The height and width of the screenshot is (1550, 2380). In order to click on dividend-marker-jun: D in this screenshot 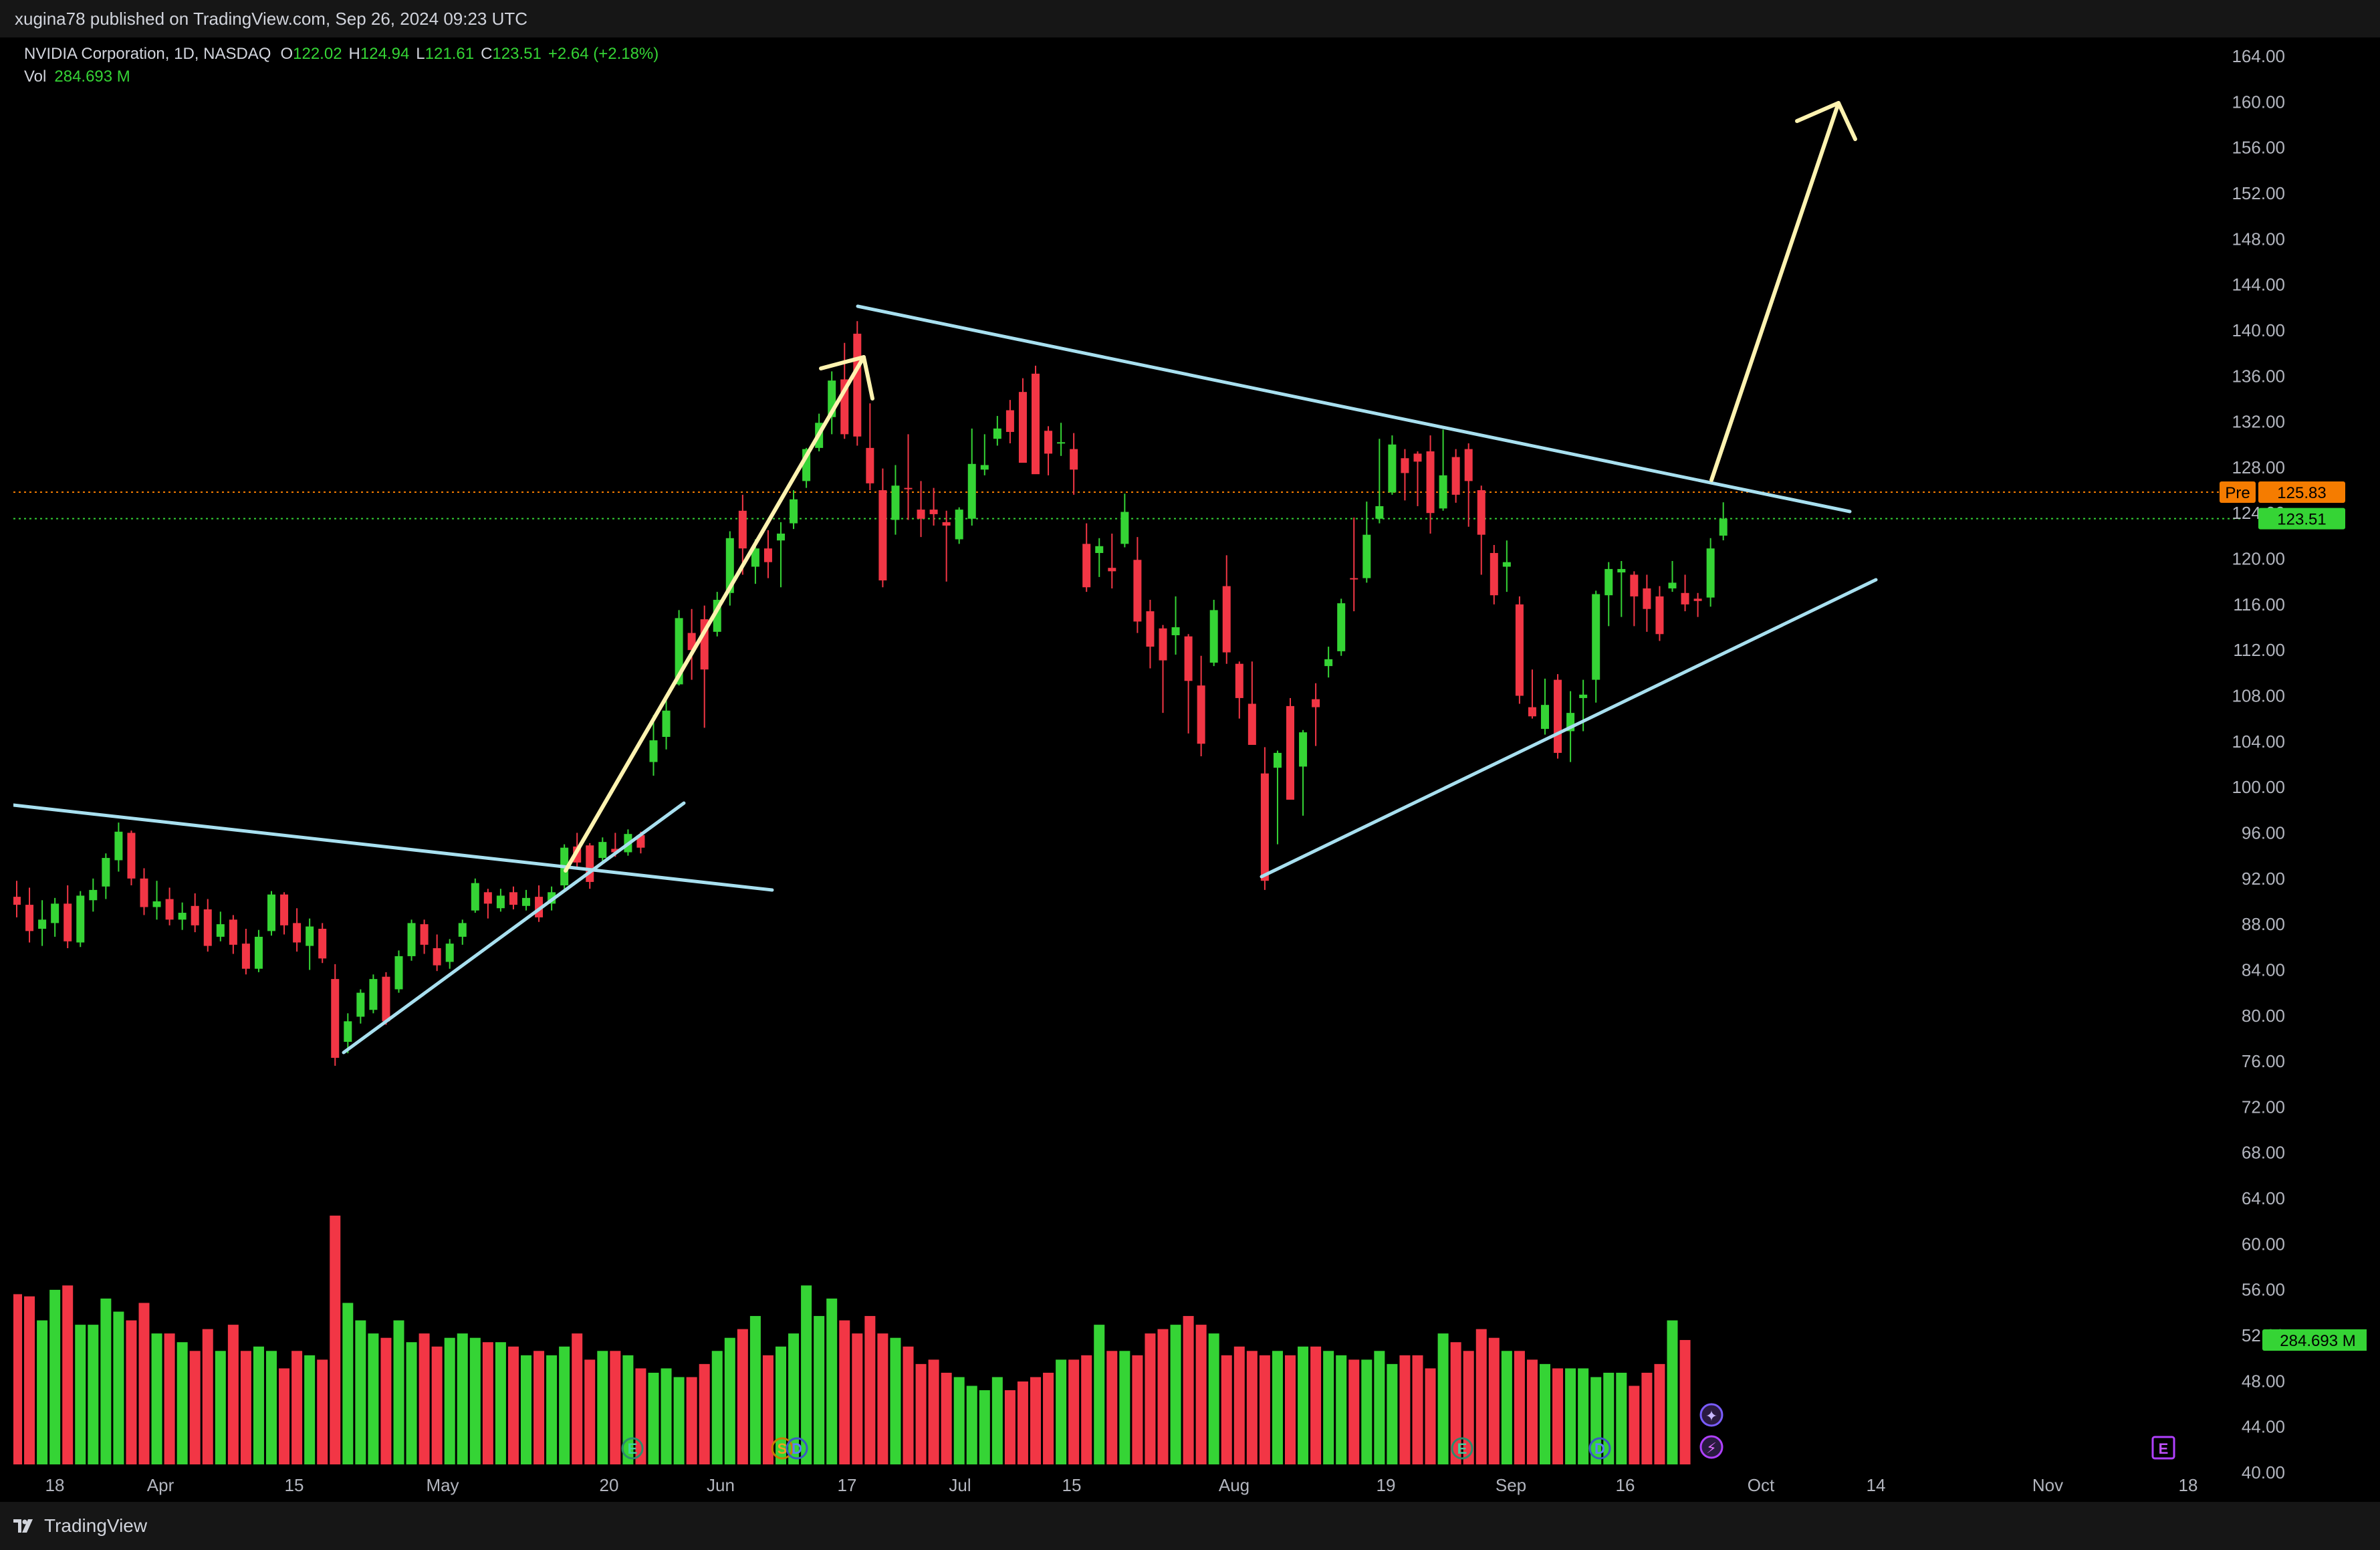, I will do `click(797, 1449)`.